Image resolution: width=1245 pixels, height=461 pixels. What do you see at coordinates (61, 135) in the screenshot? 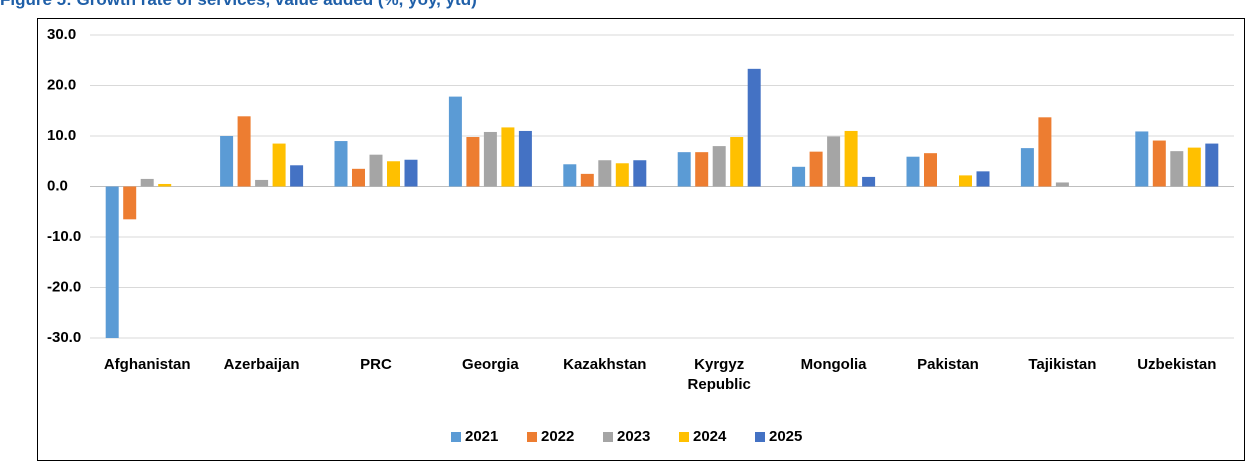
I see `y-tick-label: 10.0` at bounding box center [61, 135].